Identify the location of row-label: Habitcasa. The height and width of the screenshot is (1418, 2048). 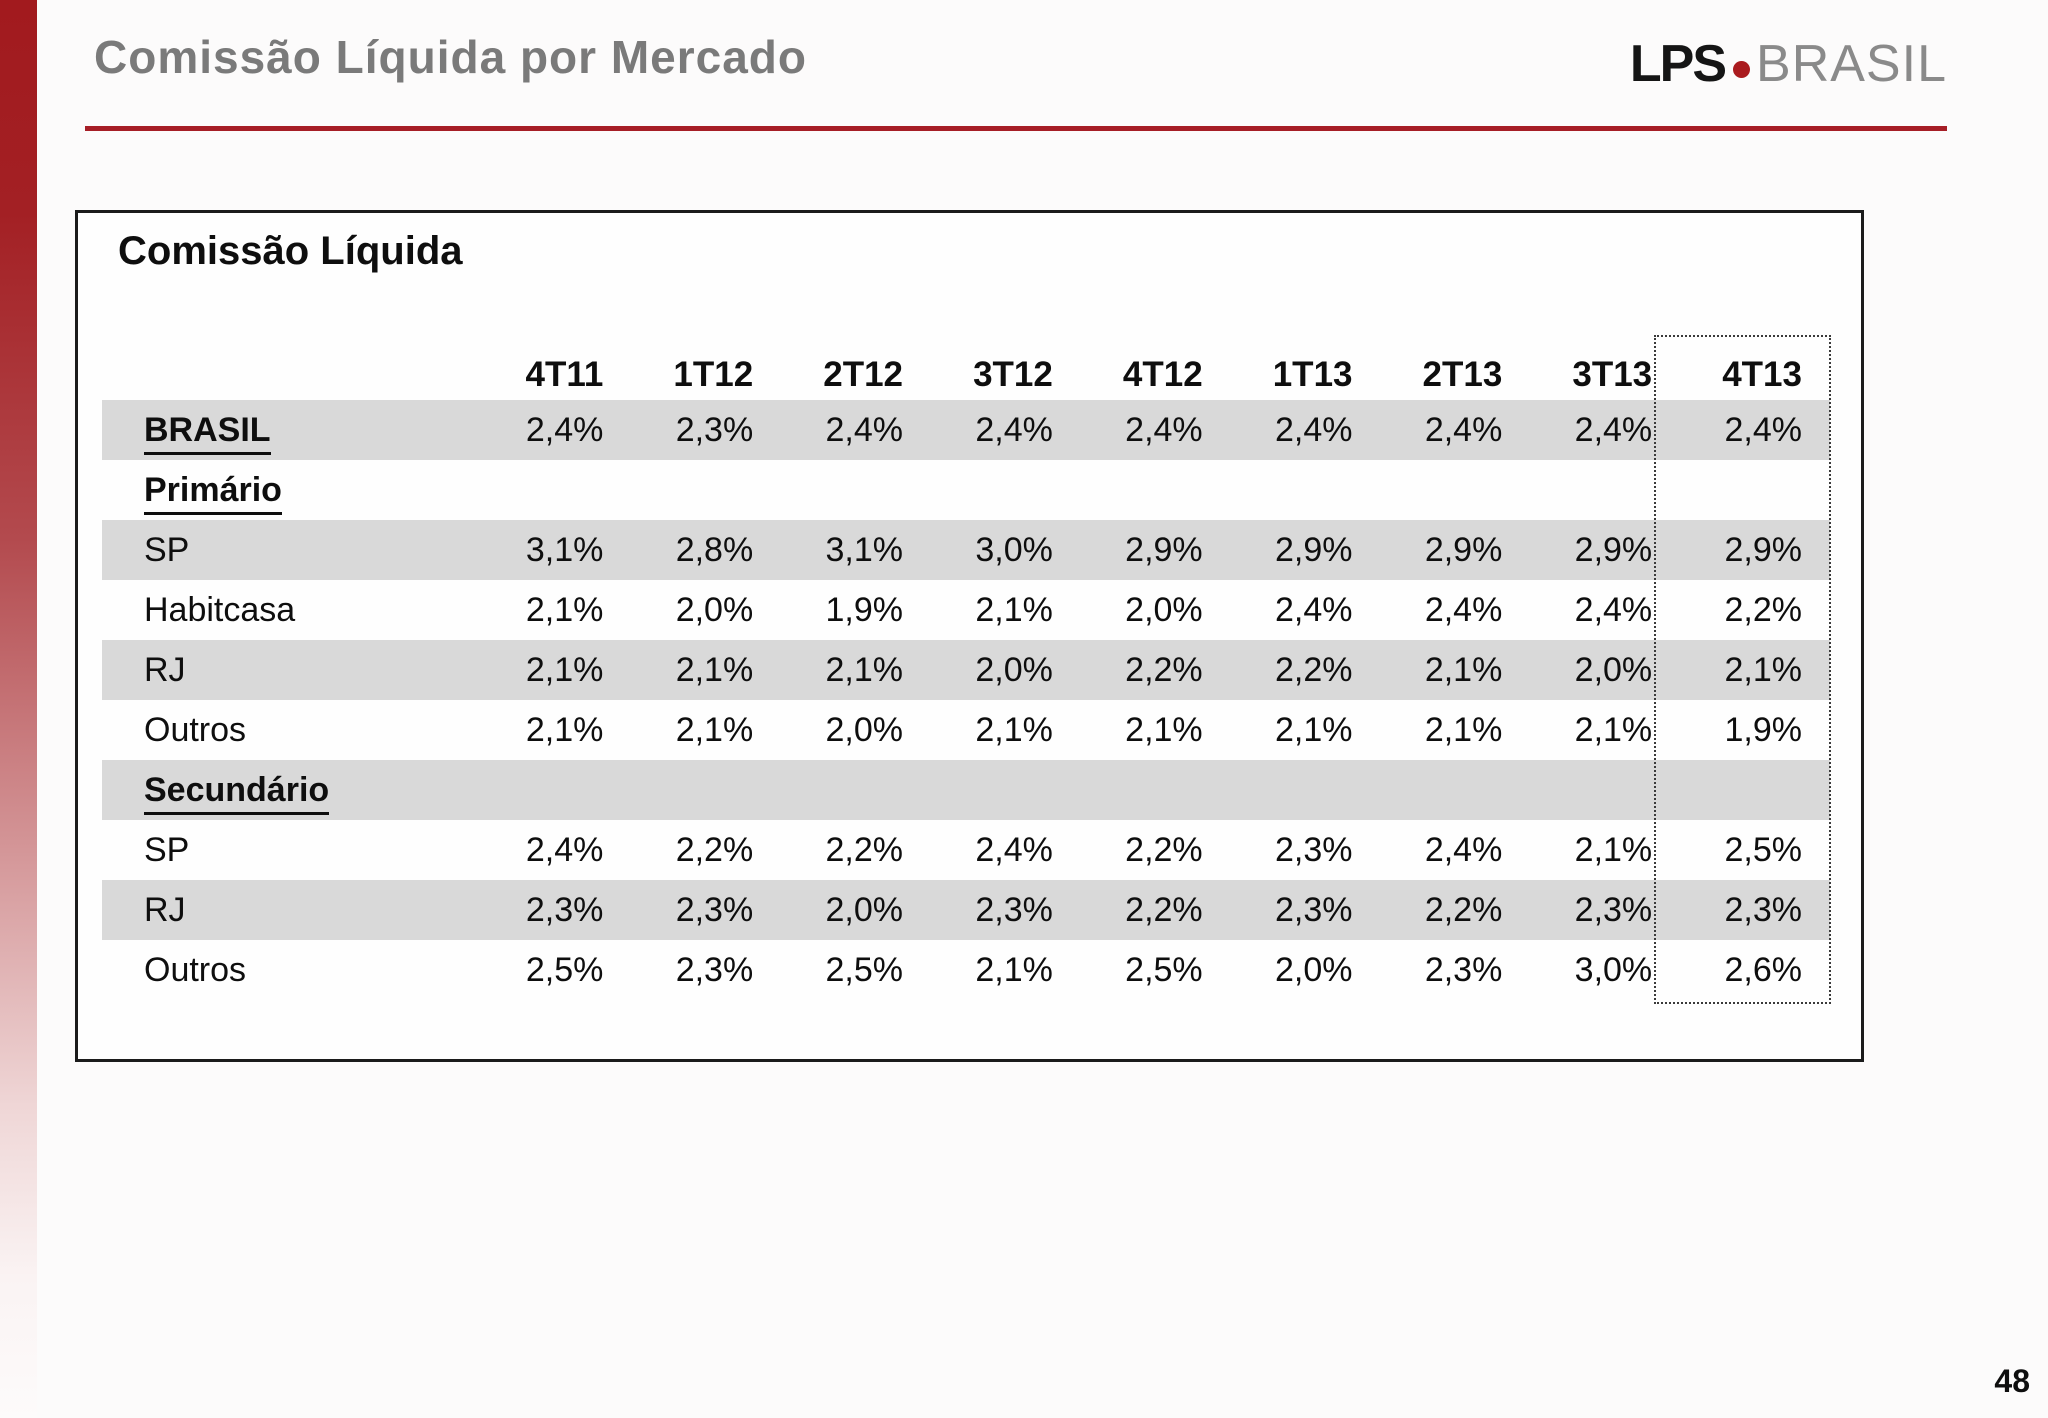
(292, 610).